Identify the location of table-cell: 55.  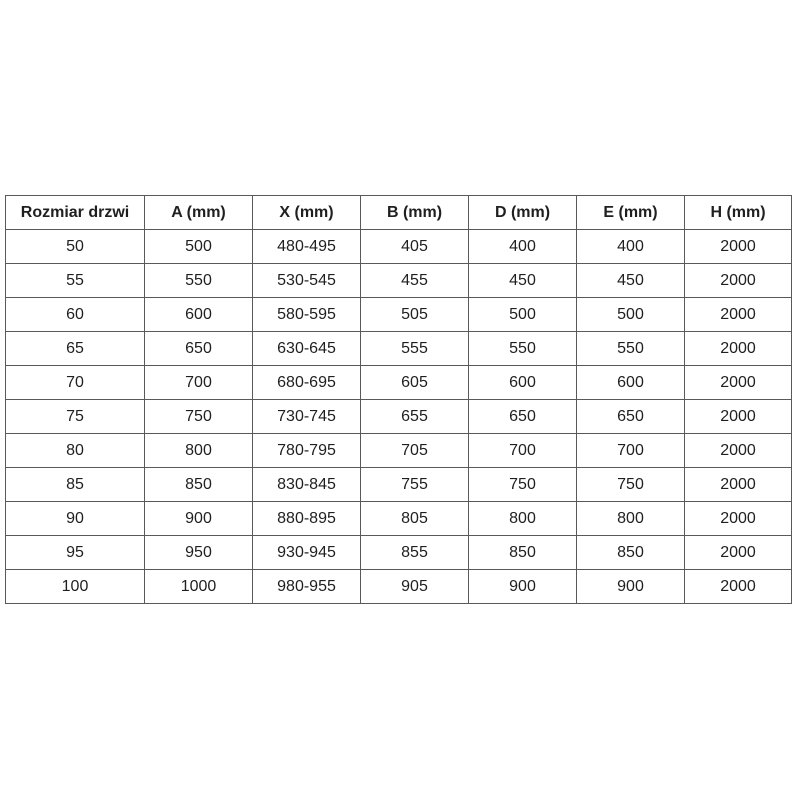
(75, 280).